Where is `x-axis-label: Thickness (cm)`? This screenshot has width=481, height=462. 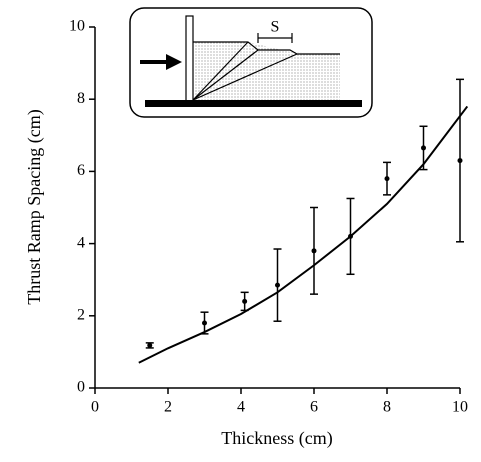
x-axis-label: Thickness (cm) is located at coordinates (276, 438).